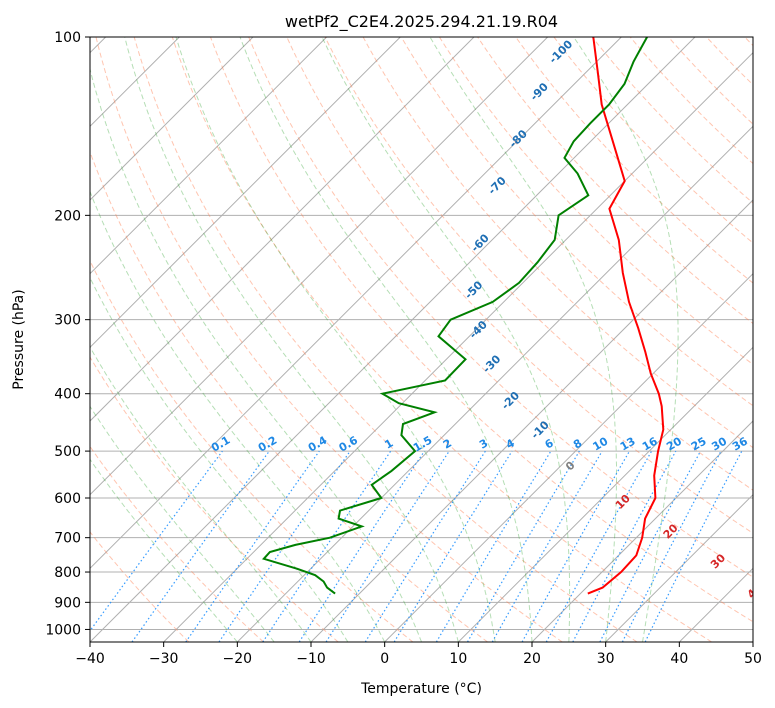  I want to click on moist-adiabat-line, so click(182, 523).